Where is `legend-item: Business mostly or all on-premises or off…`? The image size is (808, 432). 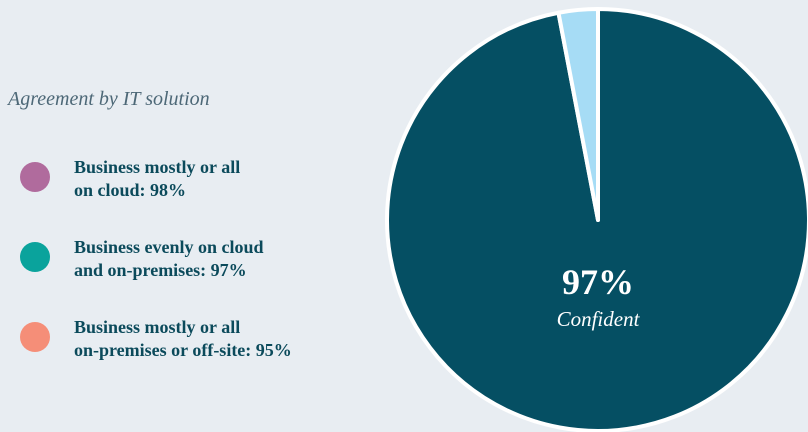
legend-item: Business mostly or all on-premises or off… is located at coordinates (156, 339).